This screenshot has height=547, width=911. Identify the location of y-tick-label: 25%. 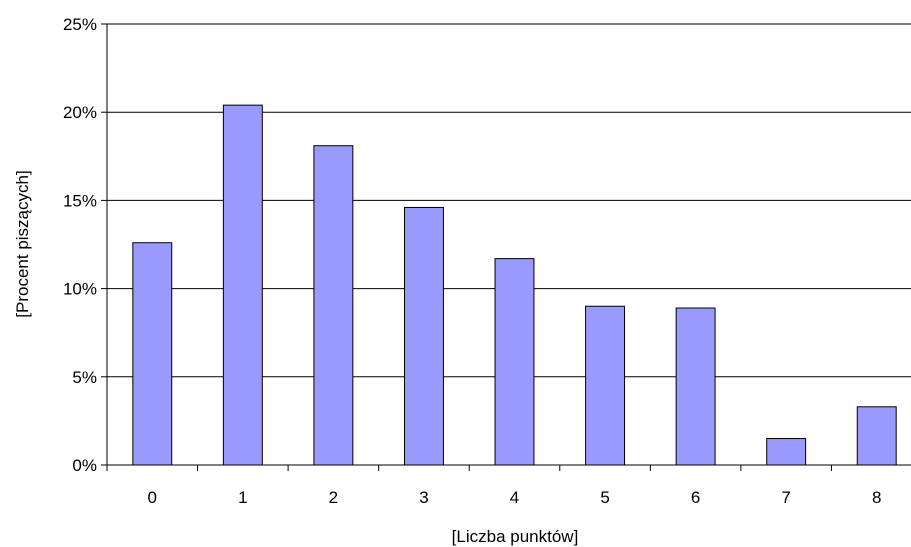
(80, 24).